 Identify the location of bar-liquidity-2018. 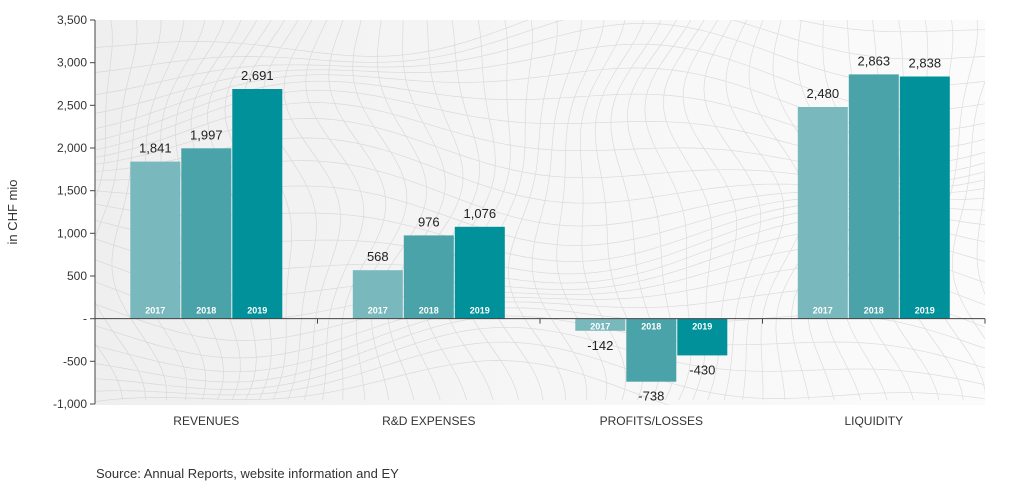
(873, 196).